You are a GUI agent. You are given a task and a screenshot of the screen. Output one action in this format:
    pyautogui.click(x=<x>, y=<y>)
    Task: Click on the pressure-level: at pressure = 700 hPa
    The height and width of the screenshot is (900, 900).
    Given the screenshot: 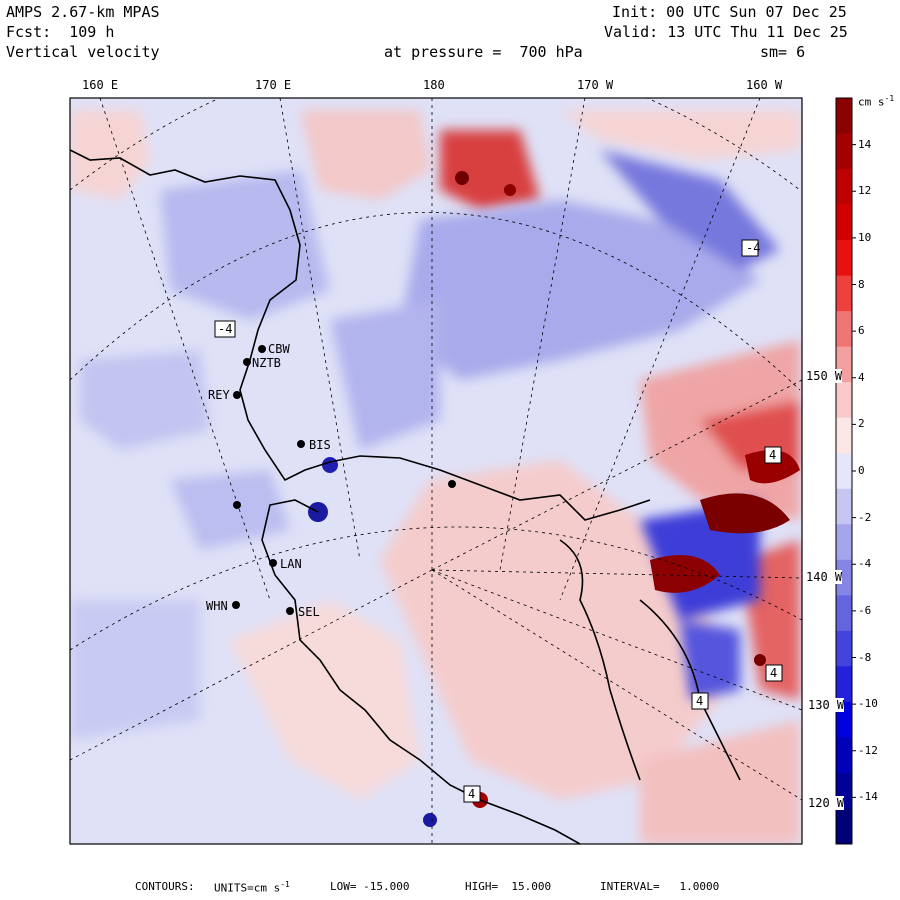 What is the action you would take?
    pyautogui.click(x=483, y=52)
    